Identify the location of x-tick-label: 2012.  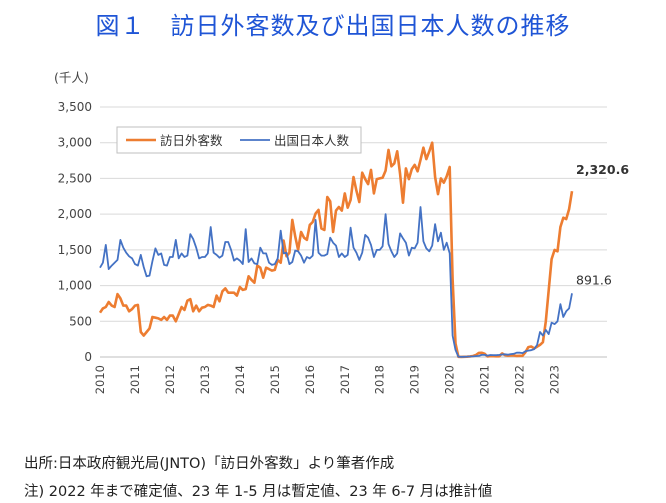
(170, 379).